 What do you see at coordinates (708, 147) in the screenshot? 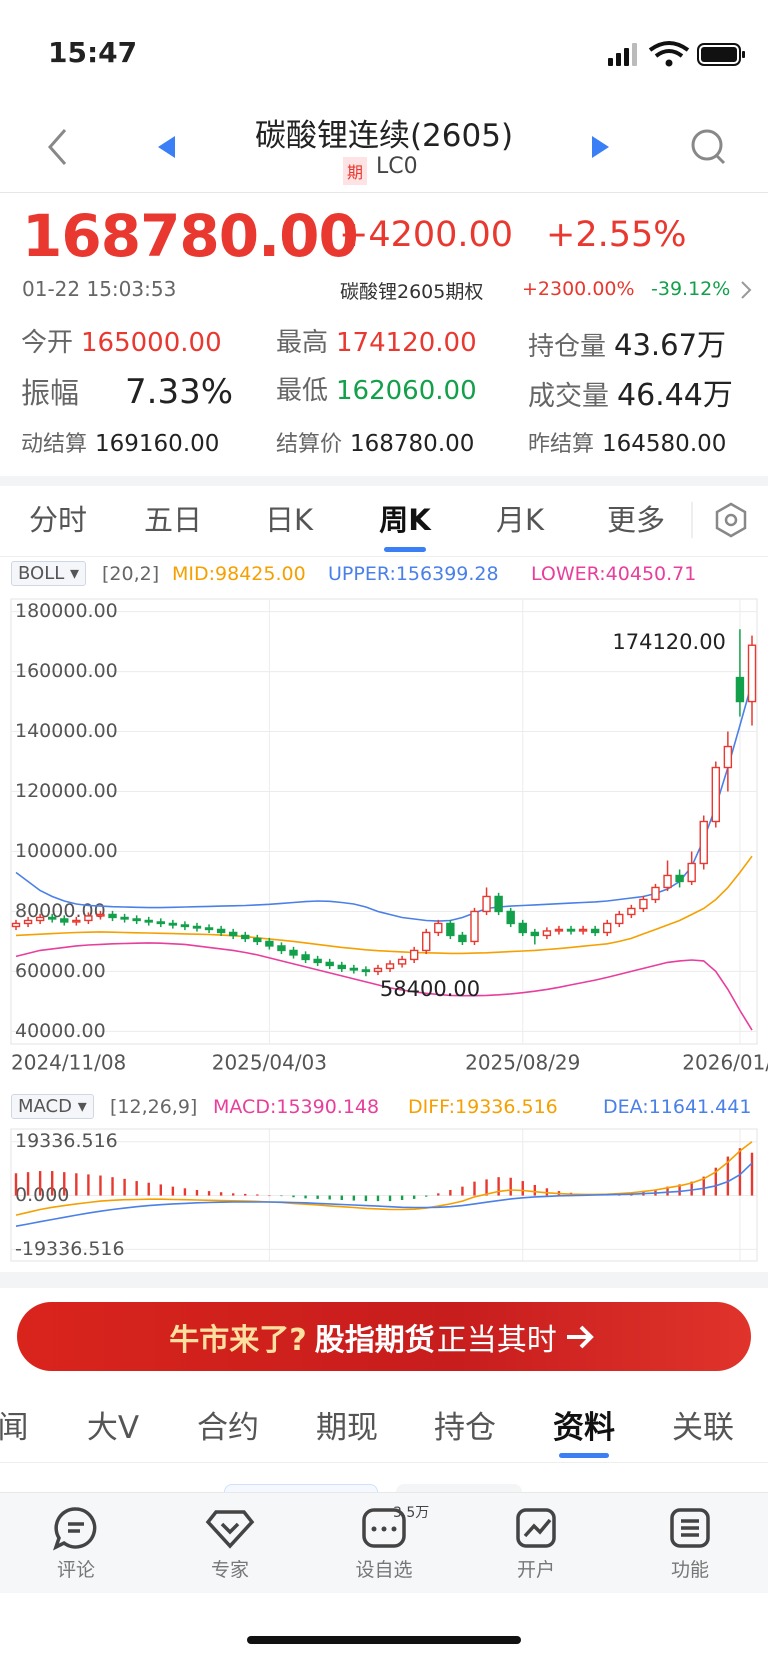
I see `search-button` at bounding box center [708, 147].